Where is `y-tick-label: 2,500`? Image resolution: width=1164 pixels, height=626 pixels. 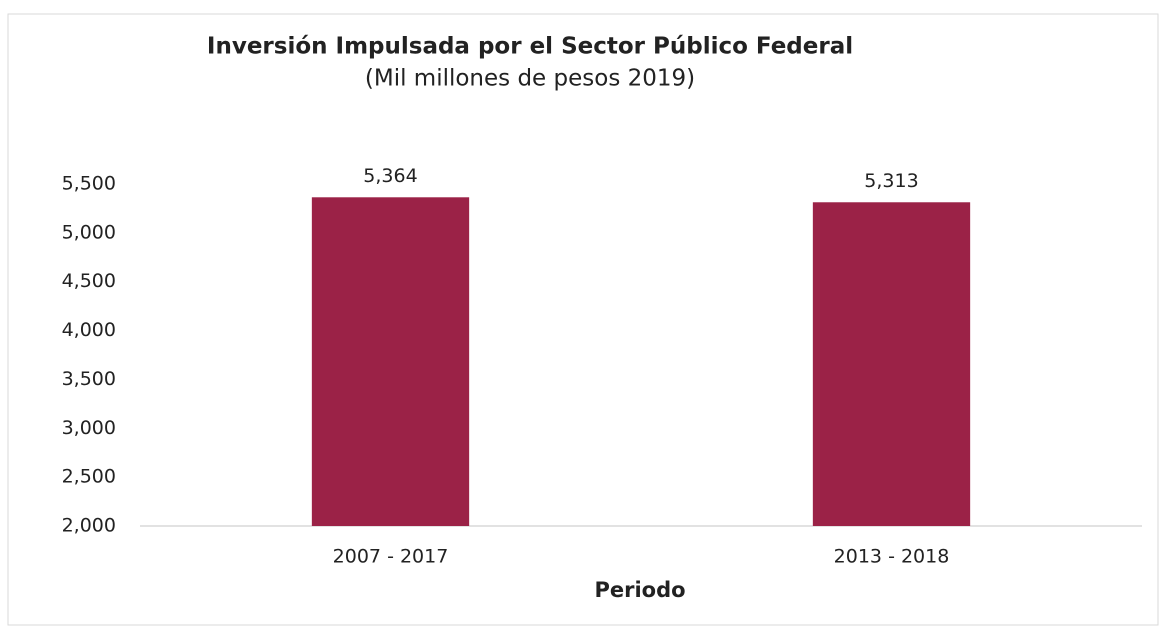
y-tick-label: 2,500 is located at coordinates (89, 477).